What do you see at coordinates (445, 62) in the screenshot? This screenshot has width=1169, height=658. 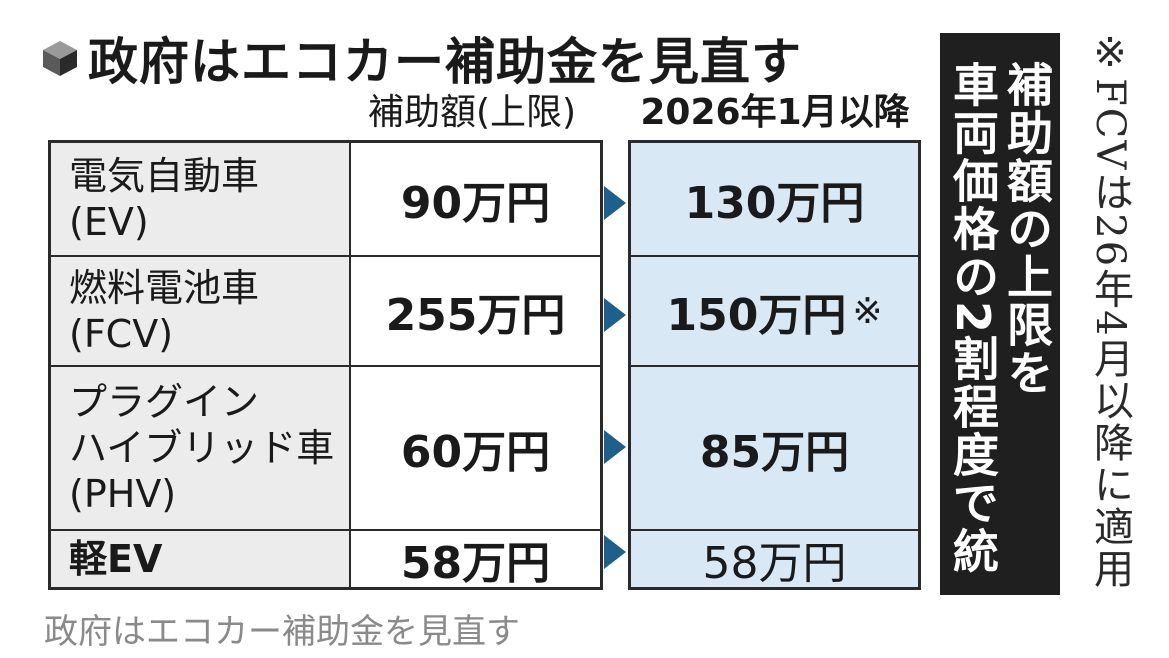 I see `page-title: 政府はエコカー補助金を見直す` at bounding box center [445, 62].